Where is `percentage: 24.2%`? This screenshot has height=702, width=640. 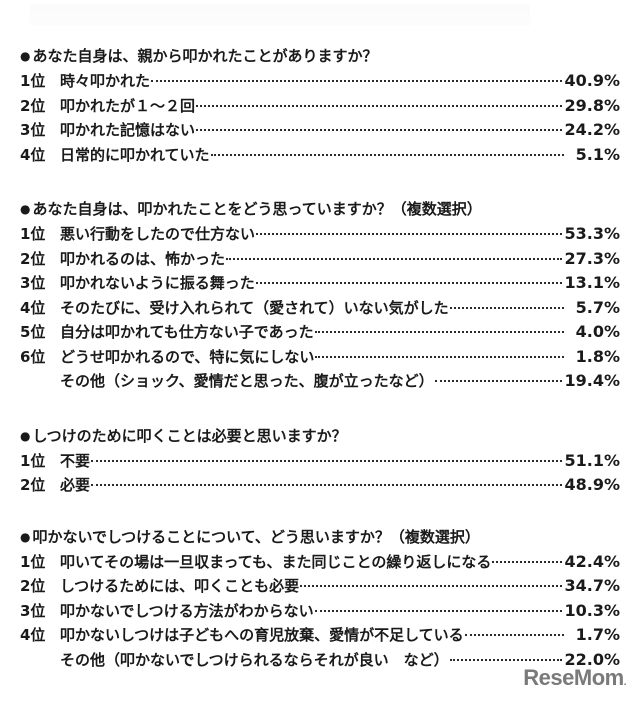
percentage: 24.2% is located at coordinates (592, 129).